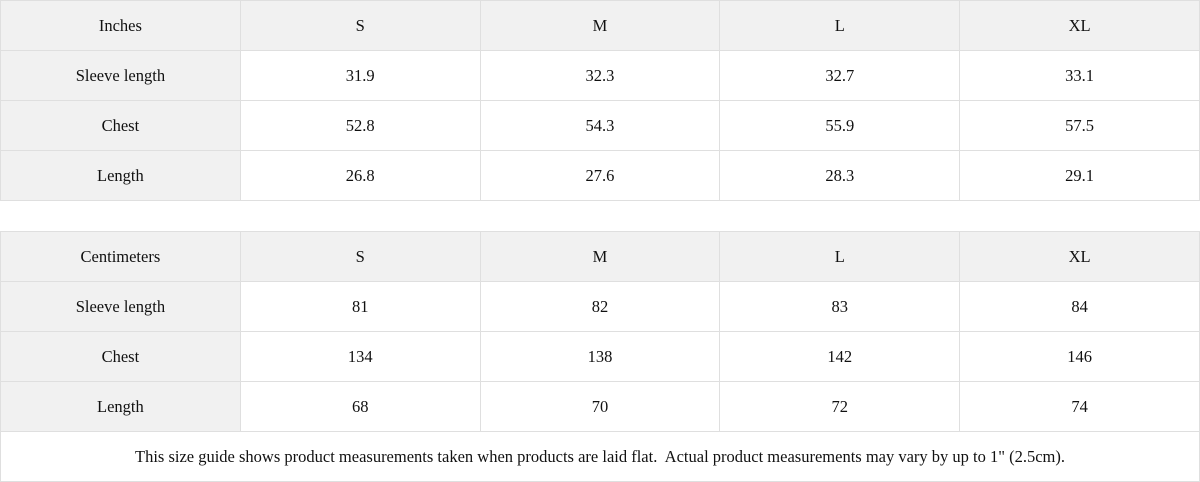 This screenshot has width=1200, height=482. I want to click on table-row: Chest 52.8 54.3 55.9 57.5, so click(600, 125).